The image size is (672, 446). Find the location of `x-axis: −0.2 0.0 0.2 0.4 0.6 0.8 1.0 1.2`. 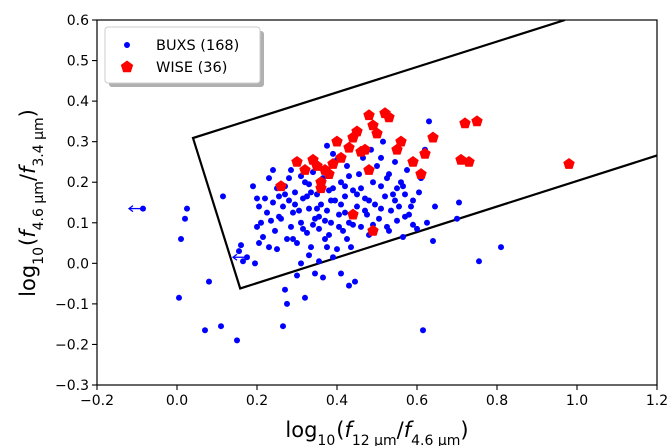

x-axis: −0.2 0.0 0.2 0.4 0.6 0.8 1.0 1.2 is located at coordinates (374, 397).